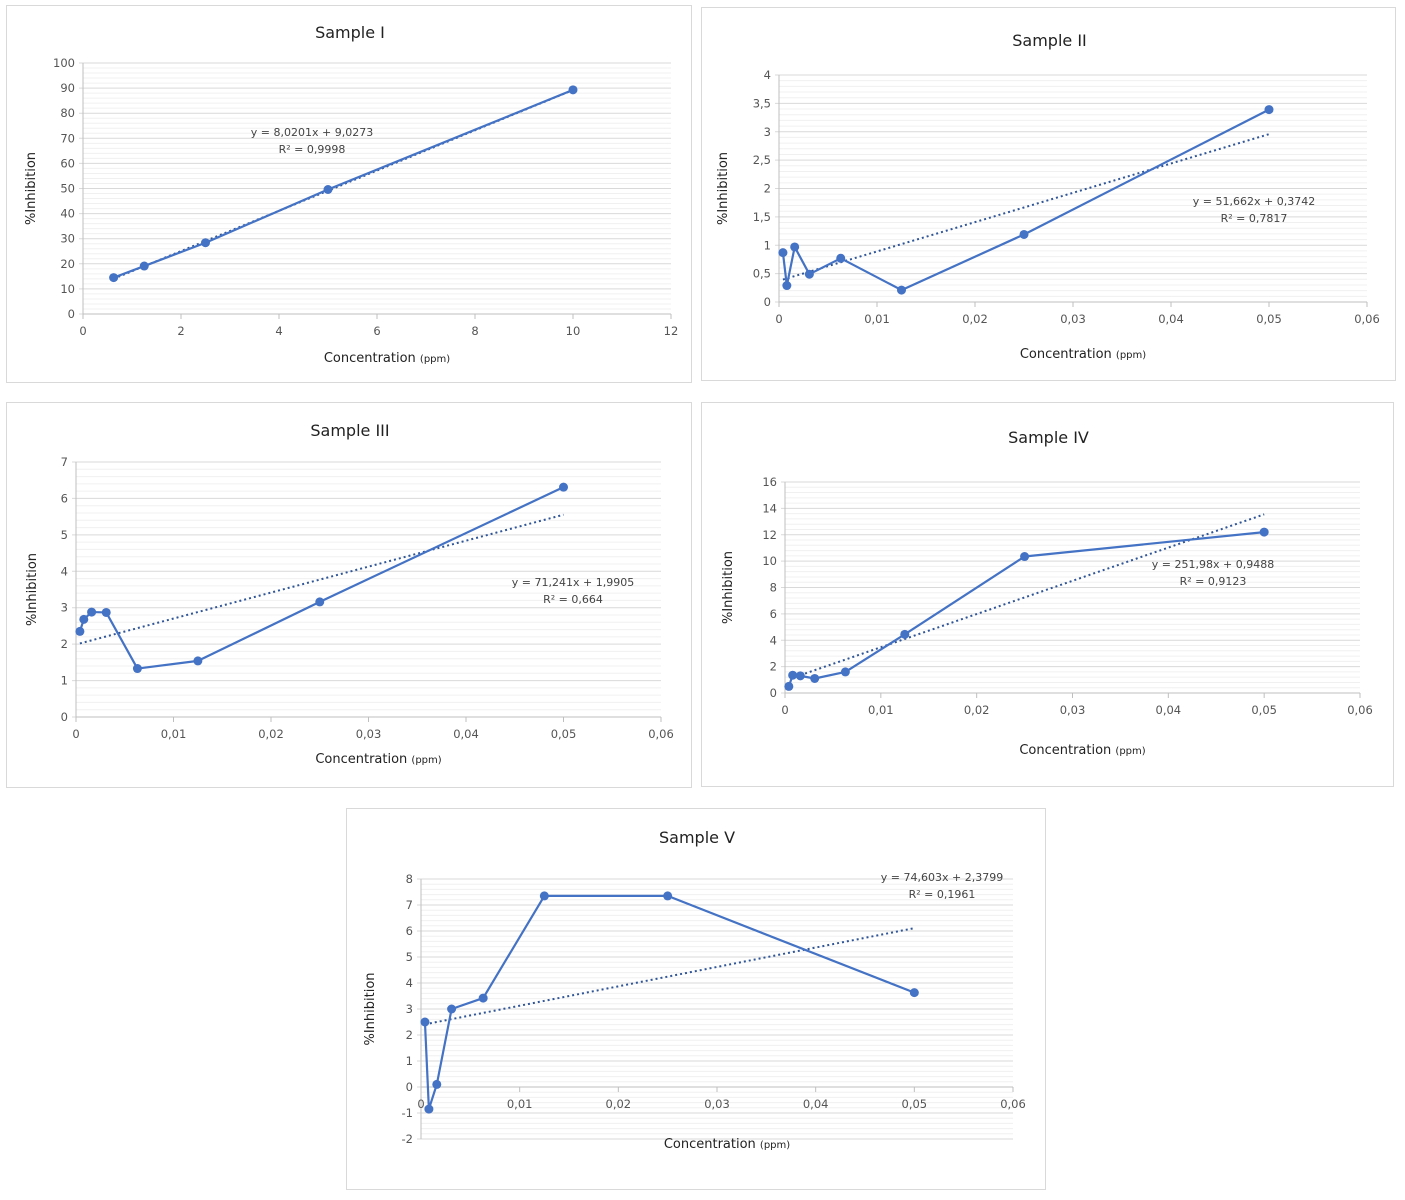 The image size is (1405, 1200). Describe the element at coordinates (64, 63) in the screenshot. I see `y-tick-label: 100` at that location.